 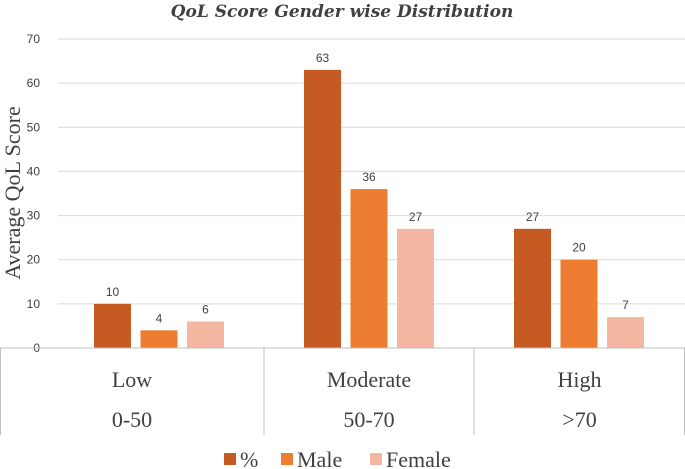 What do you see at coordinates (376, 459) in the screenshot?
I see `legend-swatch-female` at bounding box center [376, 459].